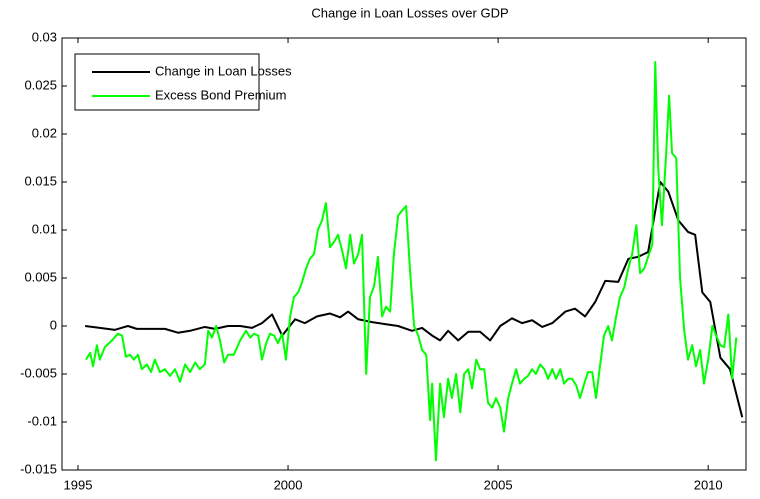 The image size is (760, 499). Describe the element at coordinates (223, 70) in the screenshot. I see `legend-label: Change in Loan Losses` at that location.